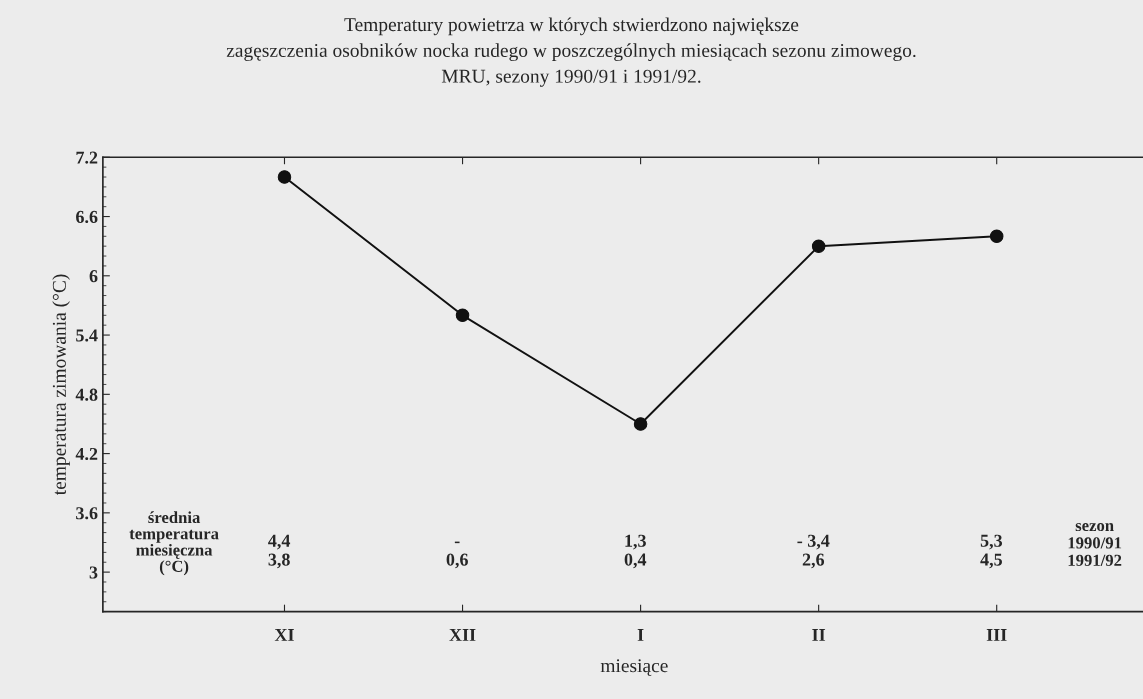  I want to click on y-tick-label: 4.8, so click(86, 394).